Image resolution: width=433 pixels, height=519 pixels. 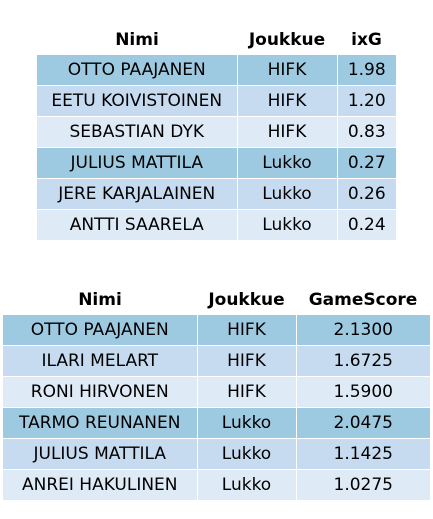 What do you see at coordinates (363, 454) in the screenshot?
I see `gamescore-cell: 1.1425` at bounding box center [363, 454].